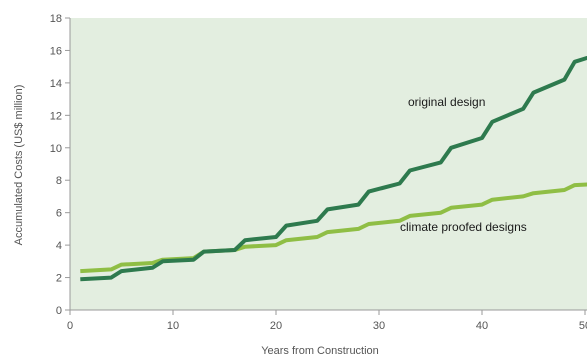  Describe the element at coordinates (59, 246) in the screenshot. I see `y-tick-label: 4` at that location.